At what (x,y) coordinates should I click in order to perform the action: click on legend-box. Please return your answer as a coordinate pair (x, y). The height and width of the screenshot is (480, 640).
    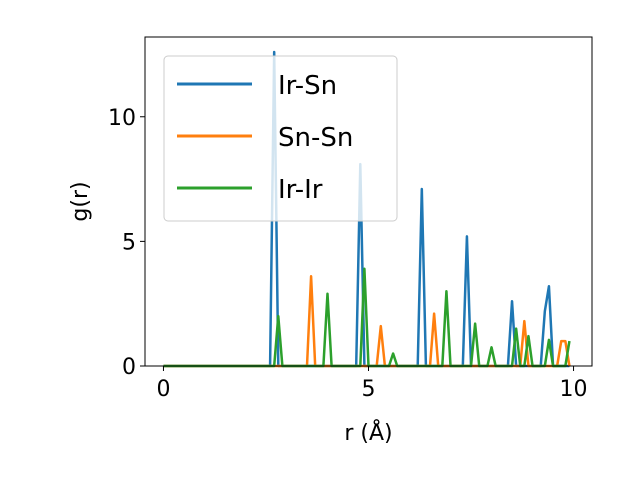
    Looking at the image, I should click on (280, 138).